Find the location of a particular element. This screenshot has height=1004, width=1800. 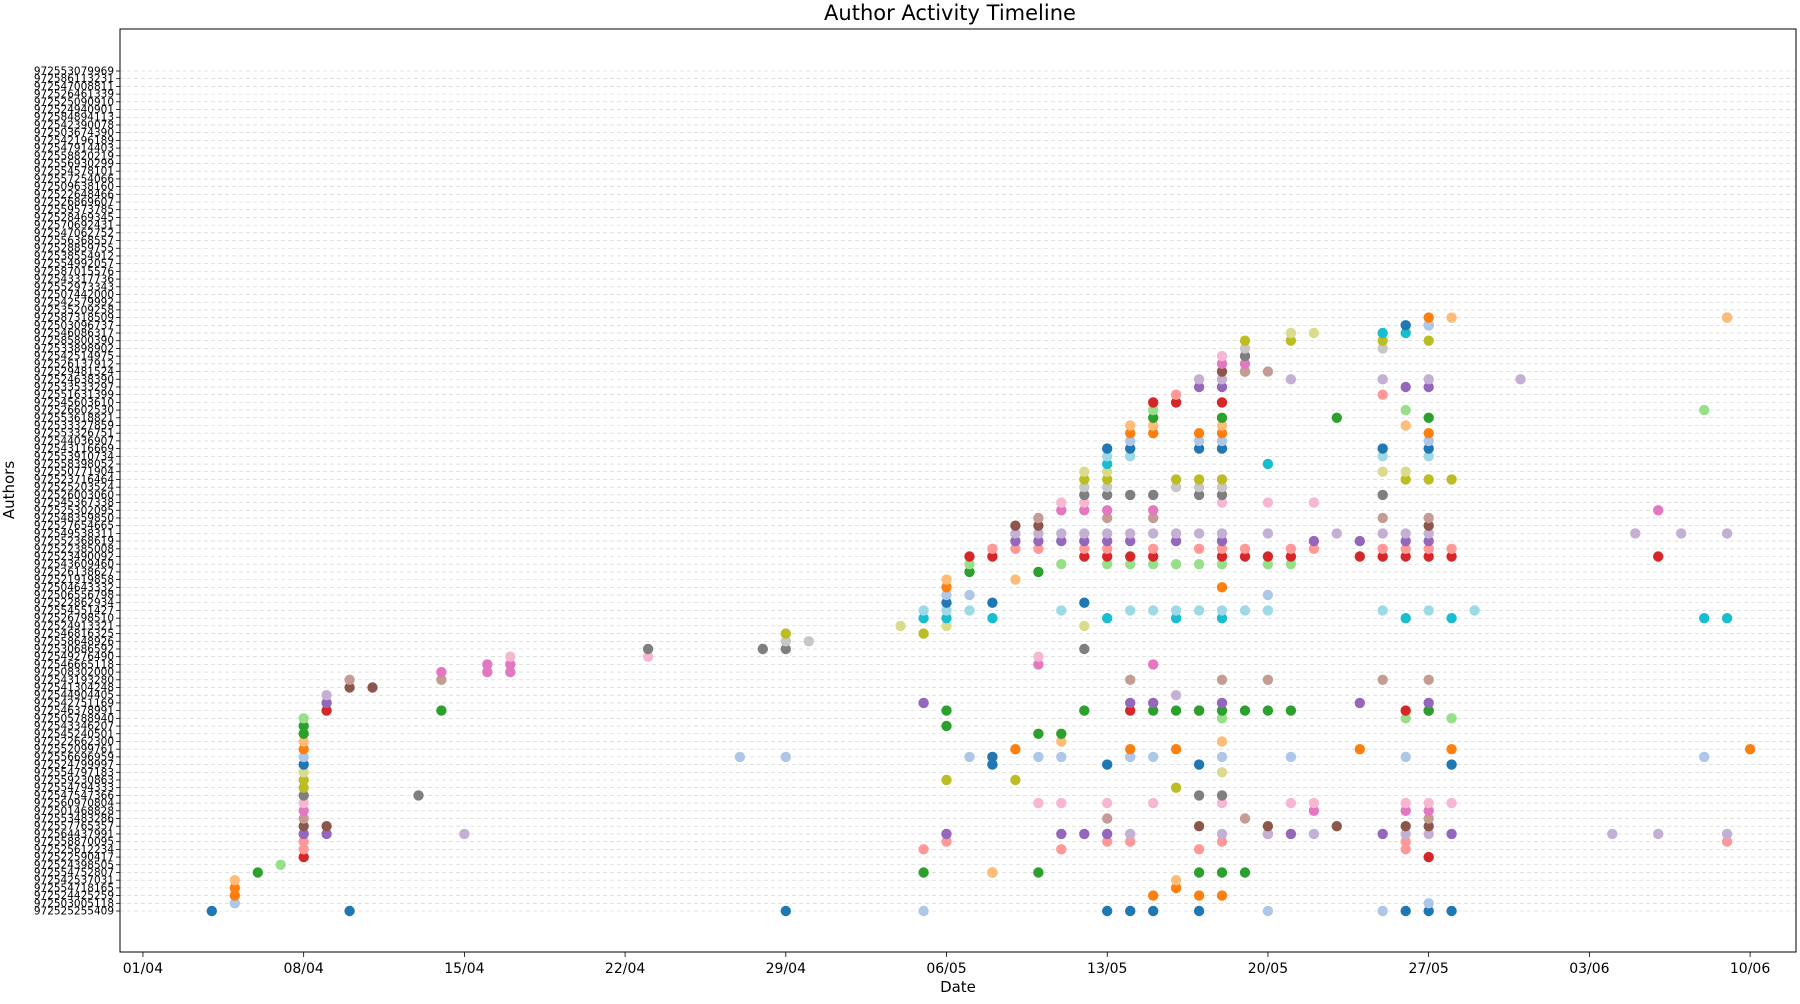

y-tick-label: 972525090910 is located at coordinates (74, 102).